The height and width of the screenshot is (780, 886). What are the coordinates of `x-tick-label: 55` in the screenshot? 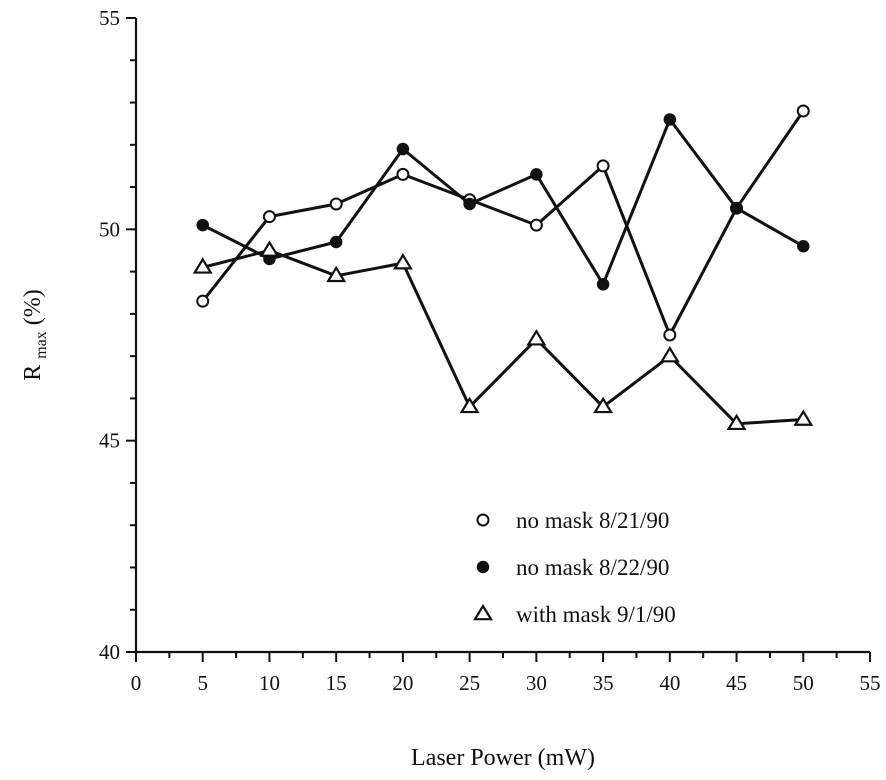 It's located at (870, 683).